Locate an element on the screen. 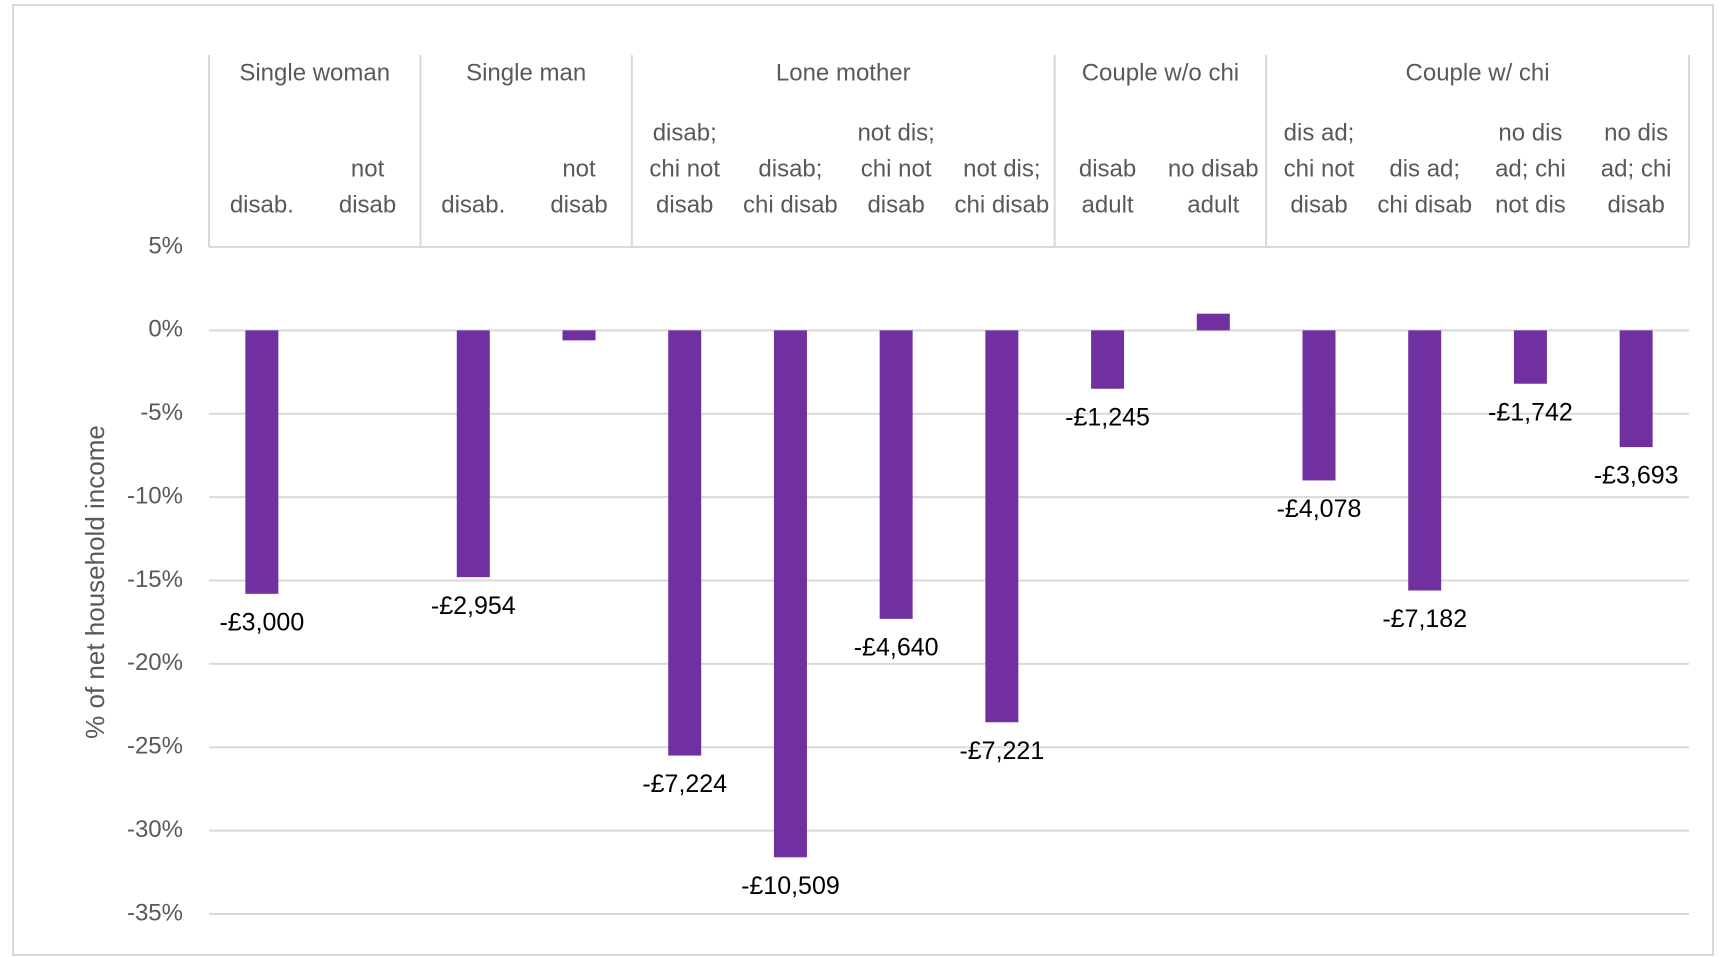 The width and height of the screenshot is (1722, 957). group-label: Couple w/ chi is located at coordinates (1478, 72).